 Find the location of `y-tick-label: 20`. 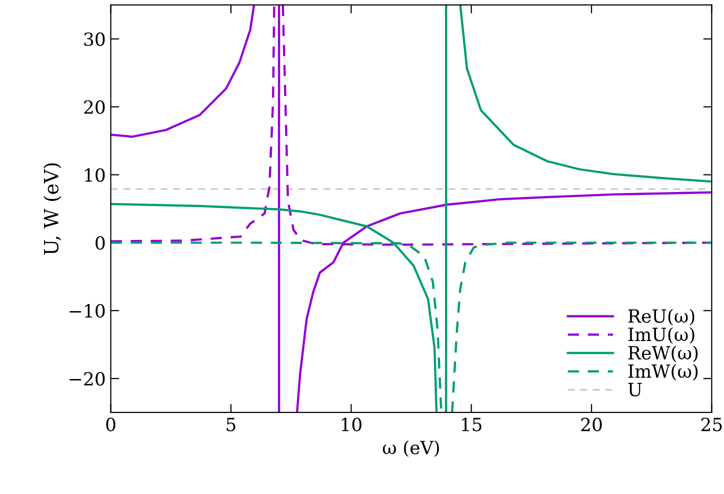

y-tick-label: 20 is located at coordinates (94, 107).